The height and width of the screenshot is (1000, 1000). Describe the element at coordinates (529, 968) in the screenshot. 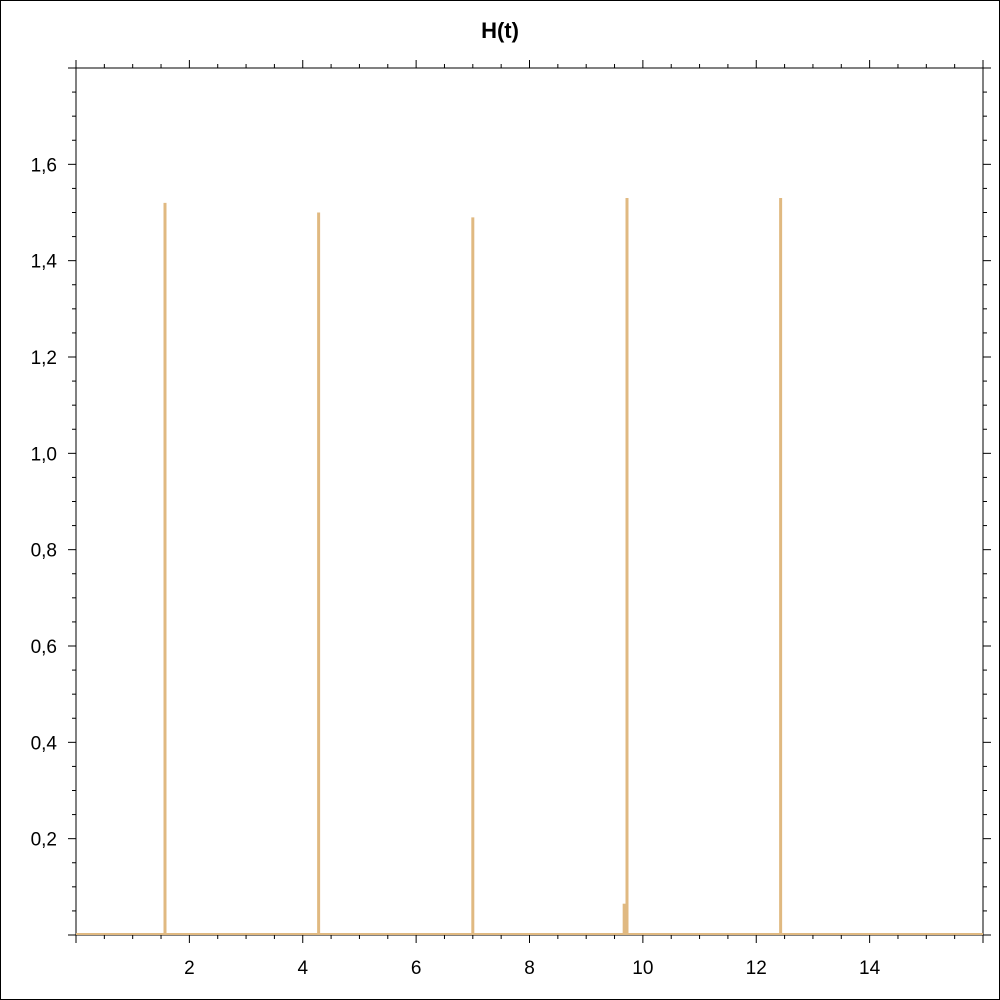

I see `x-tick-label: 8` at that location.